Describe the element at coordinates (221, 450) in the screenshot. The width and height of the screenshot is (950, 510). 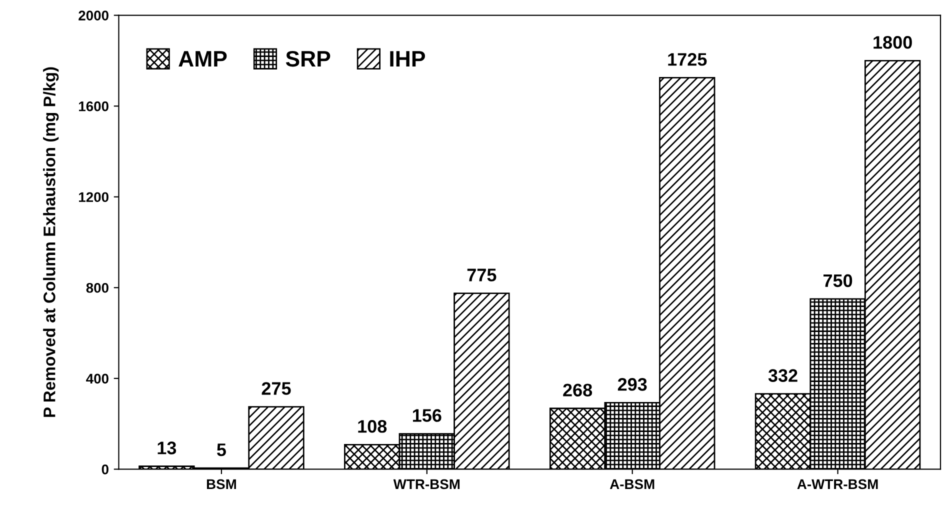
I see `data-label: 5` at that location.